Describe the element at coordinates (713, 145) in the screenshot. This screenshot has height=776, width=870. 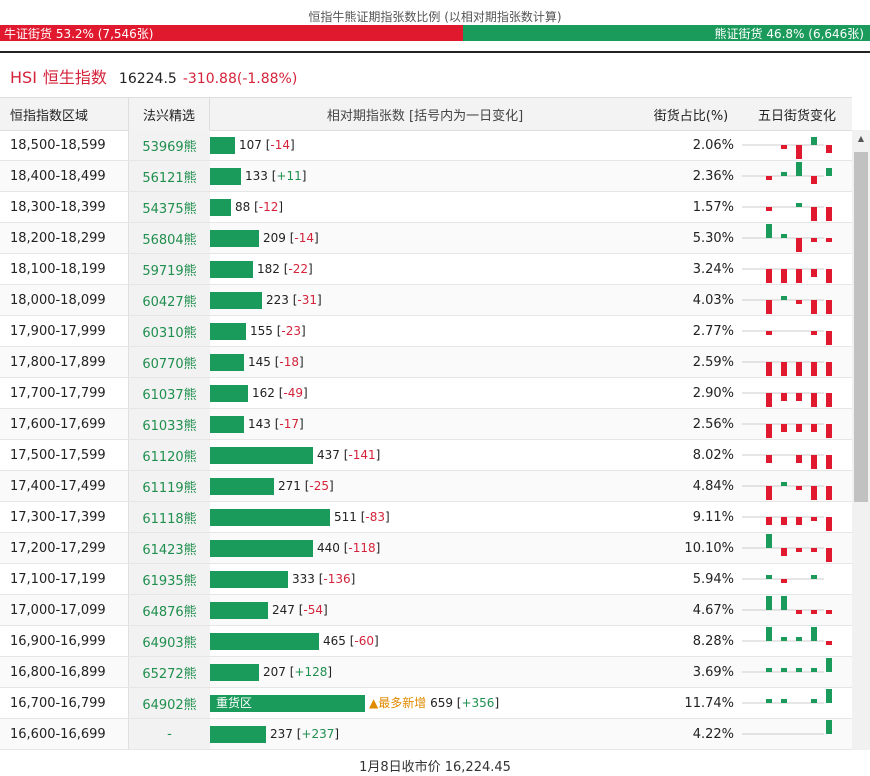
I see `pct-cell: 2.06%` at that location.